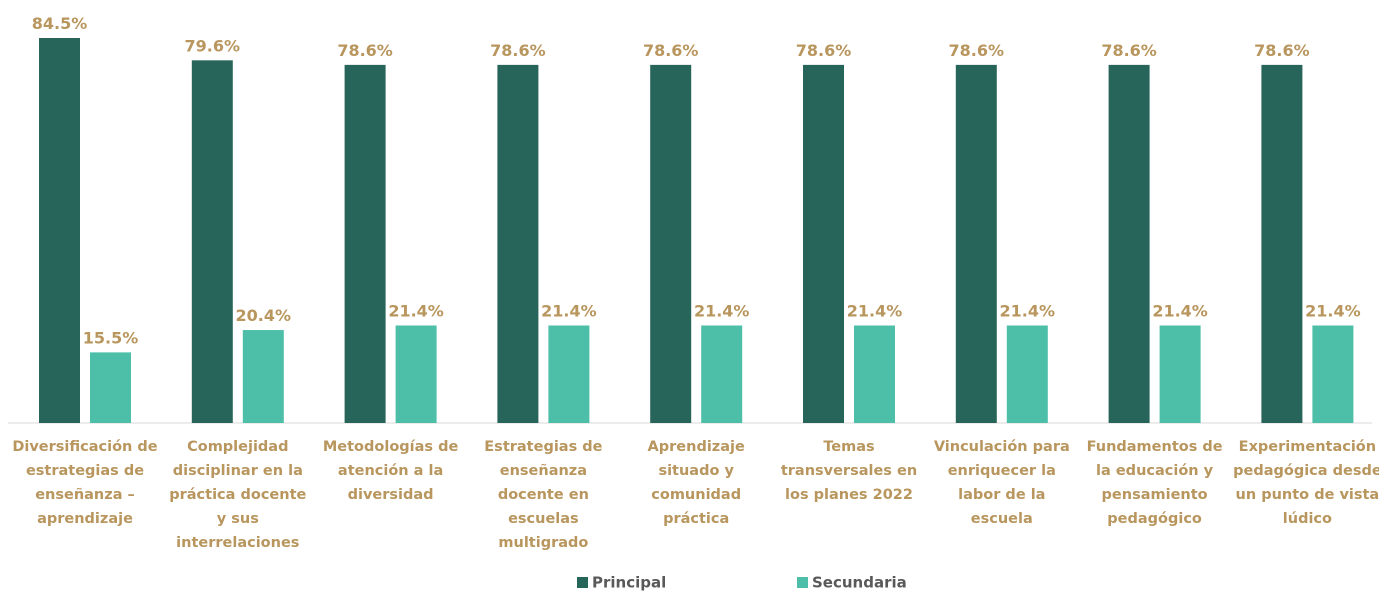  I want to click on legend-label: Secundaria, so click(859, 582).